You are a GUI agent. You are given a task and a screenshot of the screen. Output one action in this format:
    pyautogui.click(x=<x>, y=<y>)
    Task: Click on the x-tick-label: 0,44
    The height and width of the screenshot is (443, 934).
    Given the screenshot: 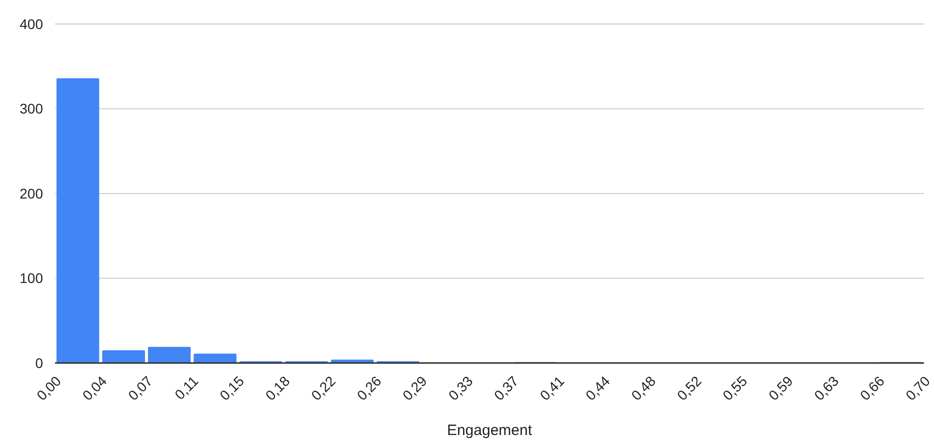 What is the action you would take?
    pyautogui.click(x=598, y=388)
    